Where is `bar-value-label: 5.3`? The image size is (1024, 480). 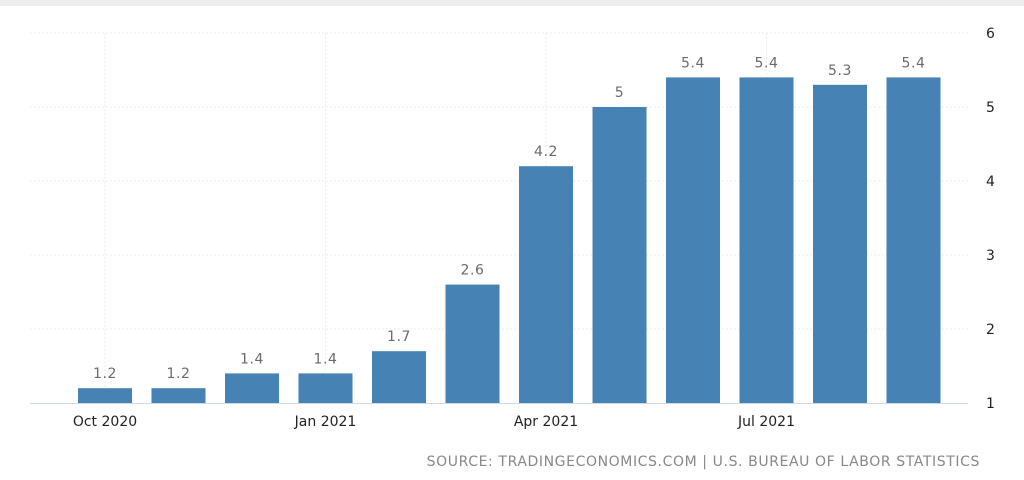
bar-value-label: 5.3 is located at coordinates (840, 71).